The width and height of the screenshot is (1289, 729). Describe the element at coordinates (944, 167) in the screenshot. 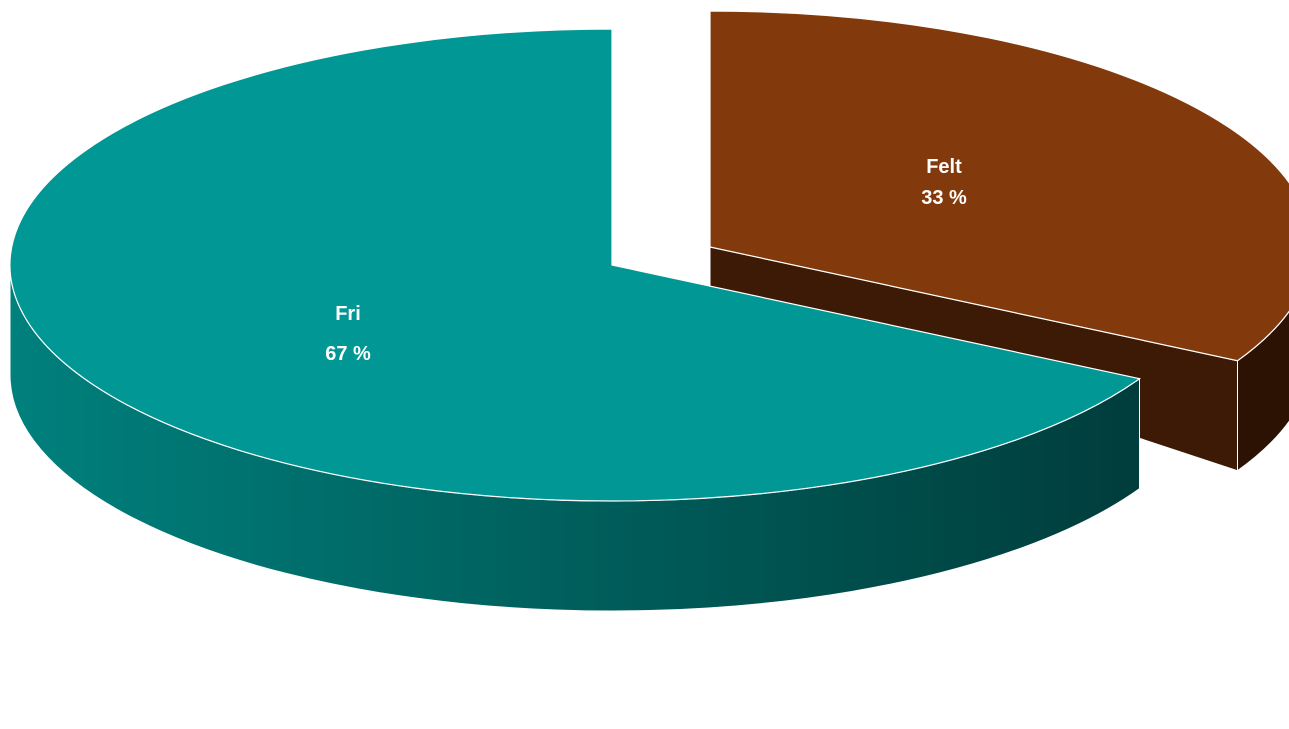

I see `slice-felt-label: Felt` at that location.